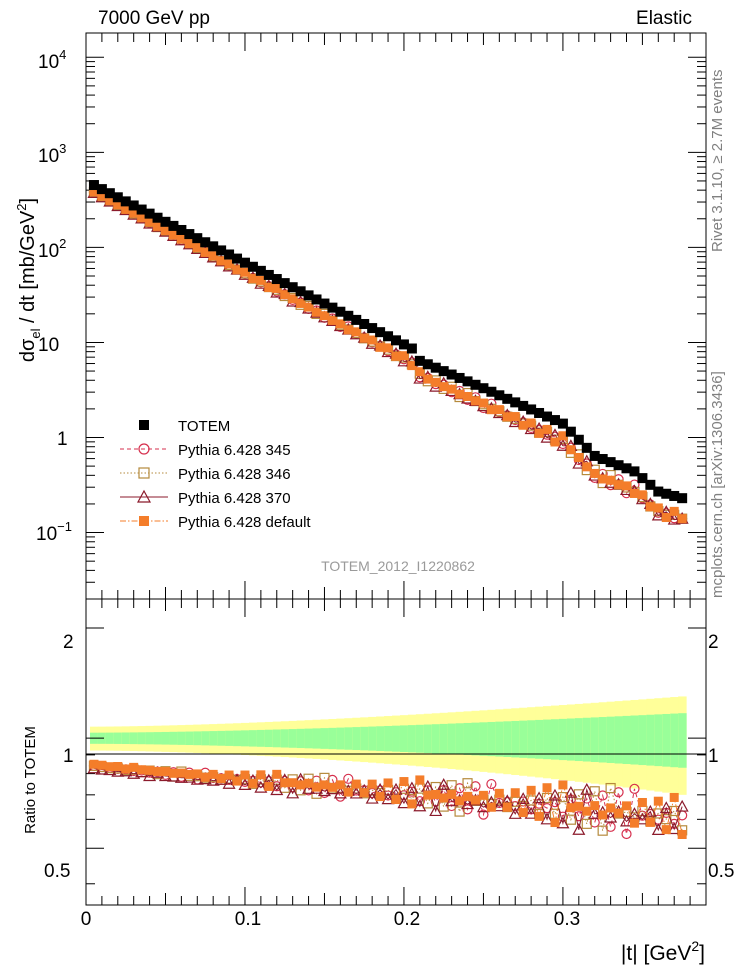 This screenshot has width=746, height=977. What do you see at coordinates (54, 532) in the screenshot?
I see `ytick-label-1e-1: 10⁻¹` at bounding box center [54, 532].